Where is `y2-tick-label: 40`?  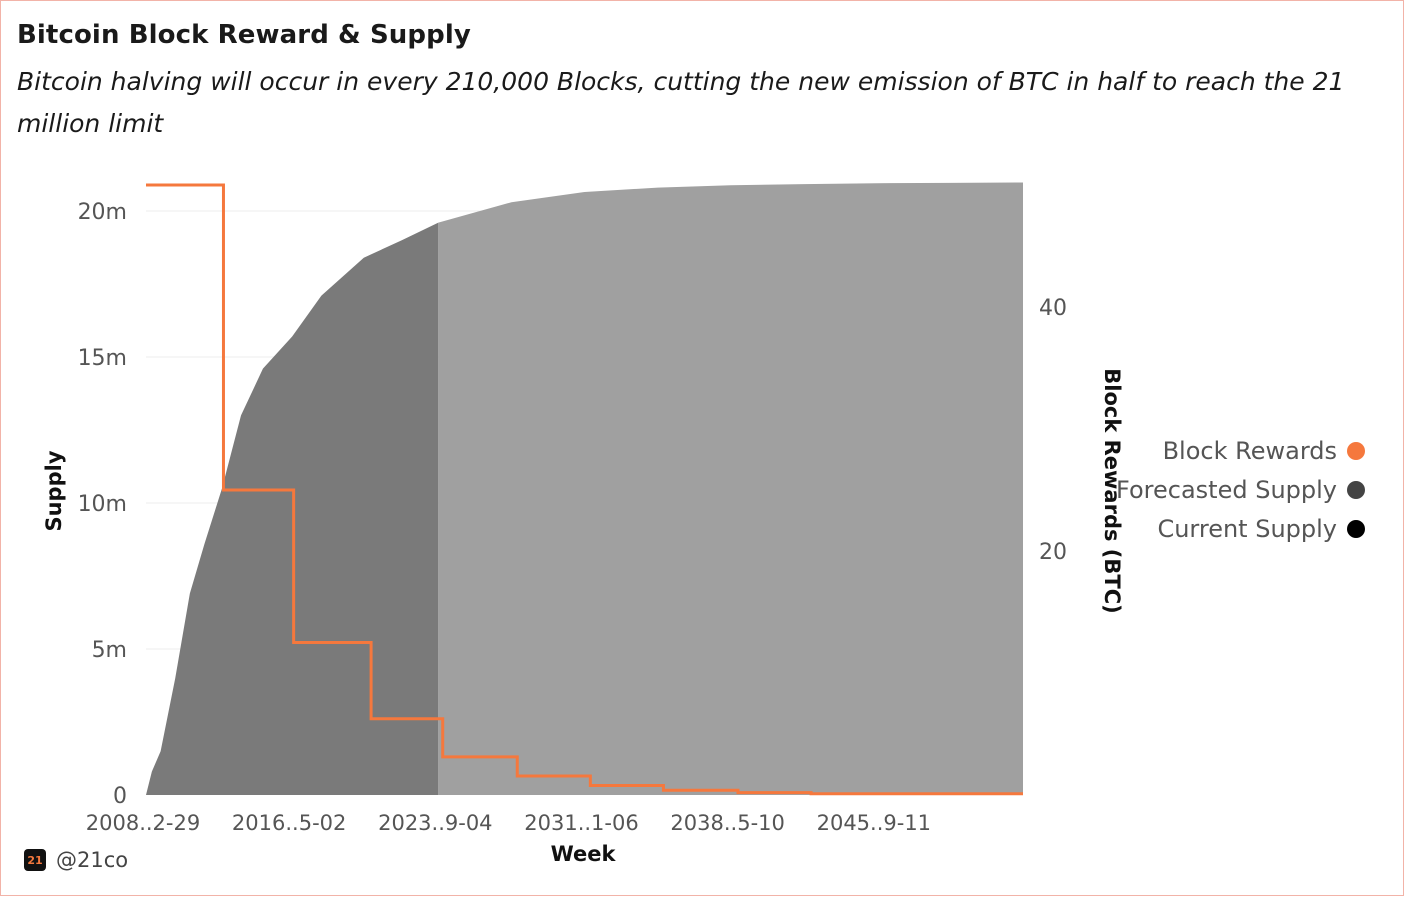 y2-tick-label: 40 is located at coordinates (1053, 308).